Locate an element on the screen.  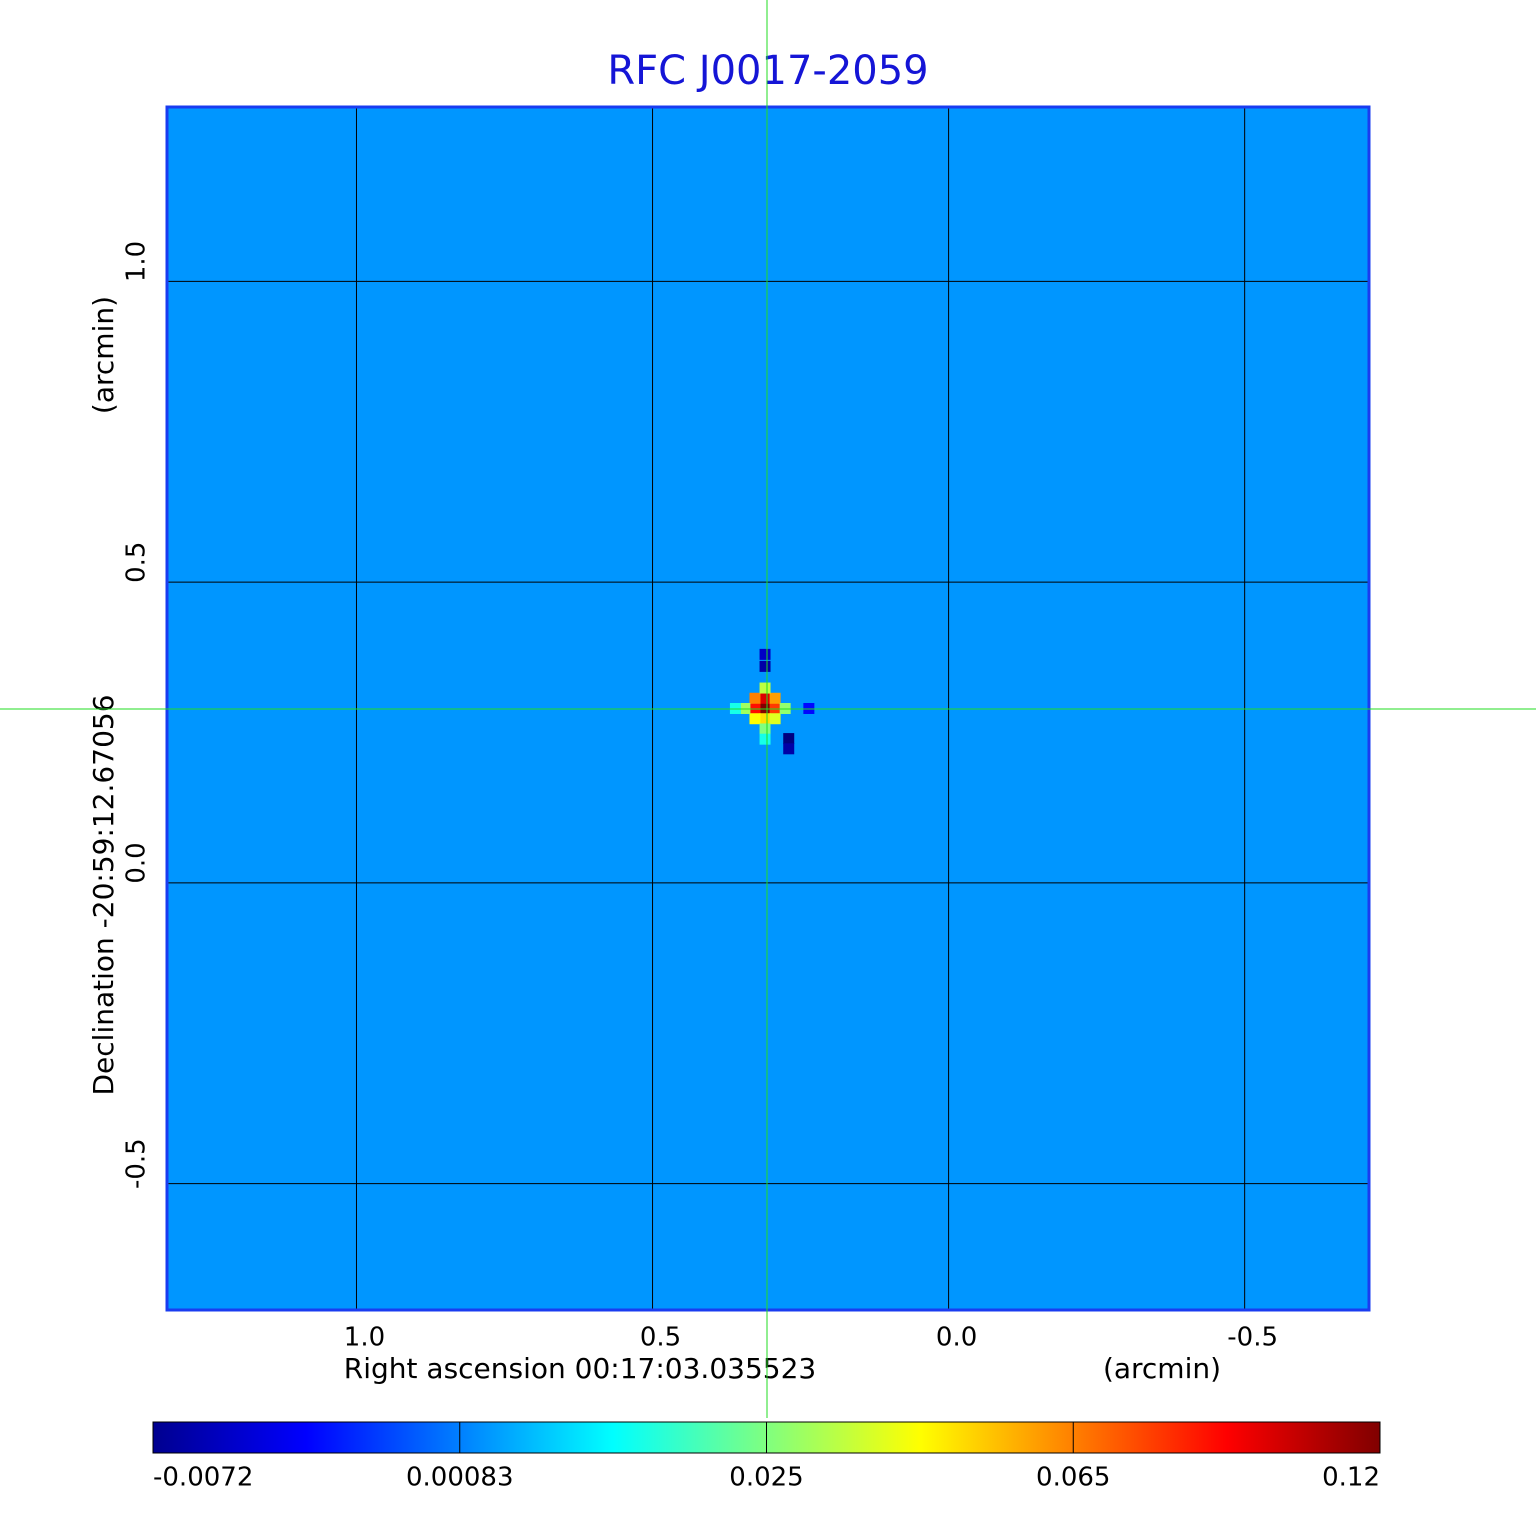
y-axis-label: Declination -20:59:12.67056 is located at coordinates (103, 894).